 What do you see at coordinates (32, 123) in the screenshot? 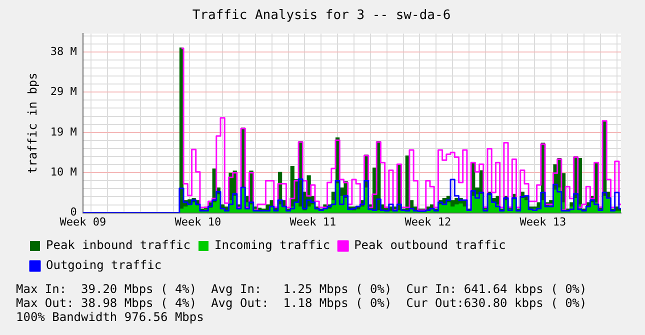
I see `y-axis-title: traffic in bps` at bounding box center [32, 123].